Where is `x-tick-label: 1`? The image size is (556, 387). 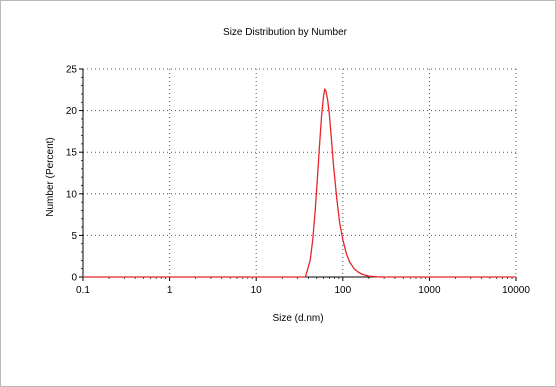 x-tick-label: 1 is located at coordinates (170, 290).